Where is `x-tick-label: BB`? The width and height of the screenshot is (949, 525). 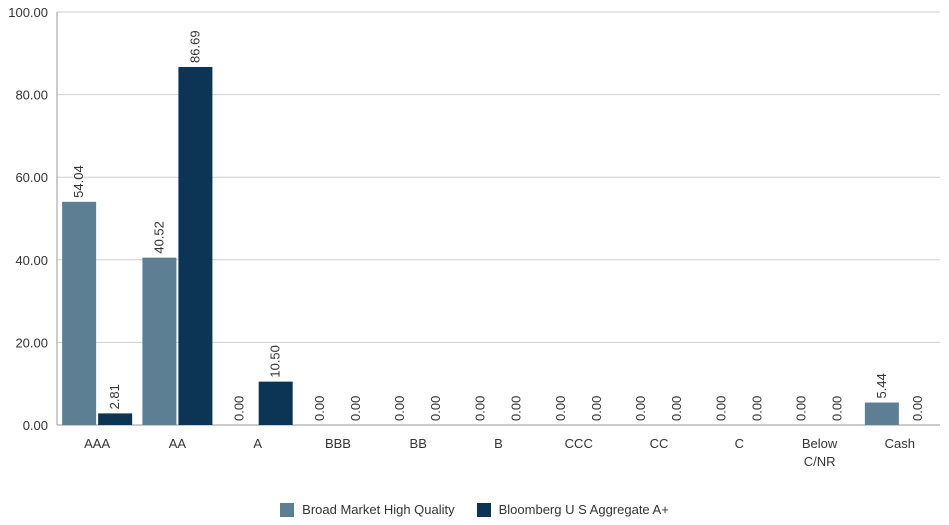 x-tick-label: BB is located at coordinates (418, 443).